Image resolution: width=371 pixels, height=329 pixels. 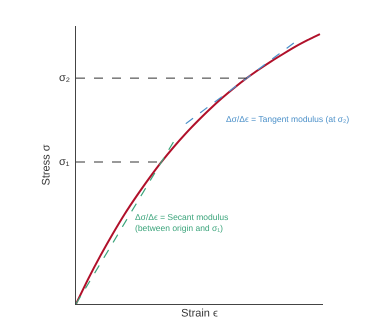 I want to click on annotation: Δσ/Δϵ = Secant modulus (between origin and σ₁), so click(x=181, y=223).